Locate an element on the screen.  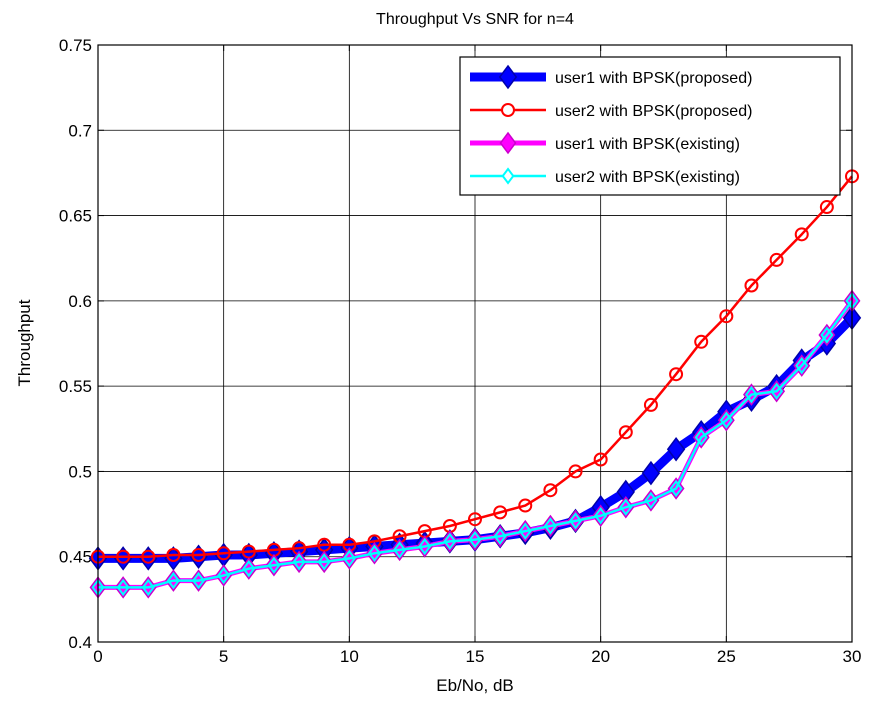
legend-item-1: user1 with BPSK(proposed) is located at coordinates (611, 77).